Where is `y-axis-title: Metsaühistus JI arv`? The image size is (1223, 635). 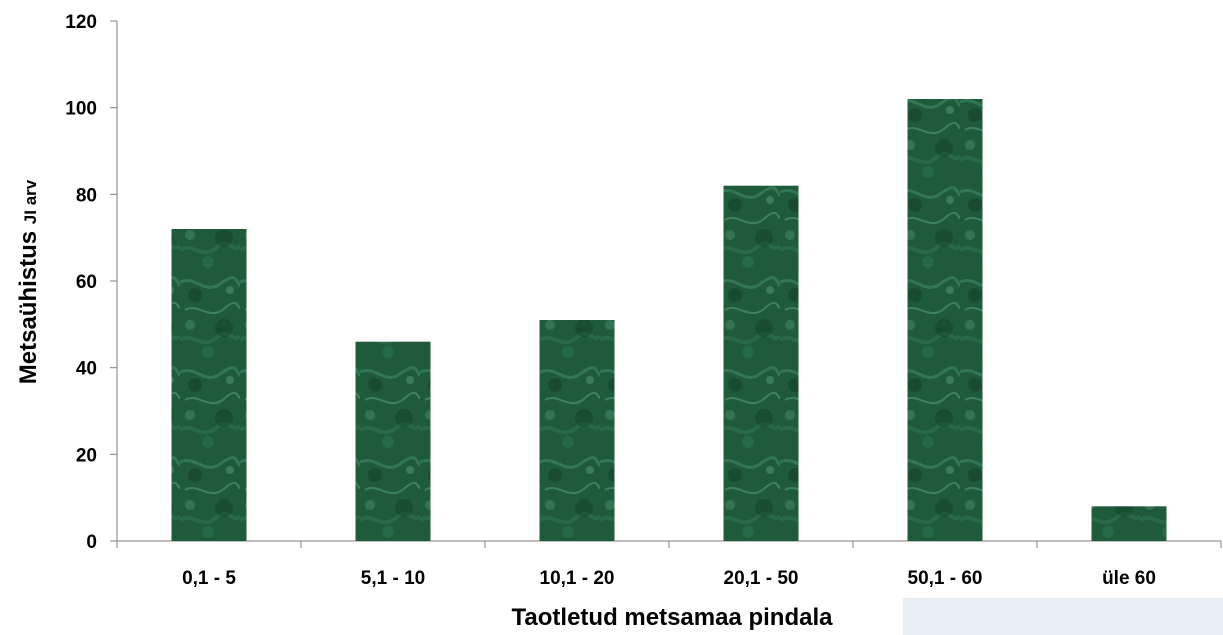
y-axis-title: Metsaühistus JI arv is located at coordinates (28, 281).